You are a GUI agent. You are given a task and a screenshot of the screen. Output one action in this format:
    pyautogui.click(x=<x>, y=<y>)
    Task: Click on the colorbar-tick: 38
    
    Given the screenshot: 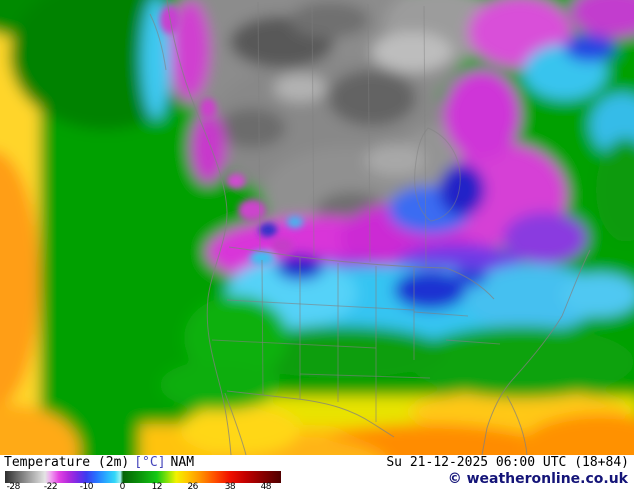 What is the action you would take?
    pyautogui.click(x=230, y=486)
    